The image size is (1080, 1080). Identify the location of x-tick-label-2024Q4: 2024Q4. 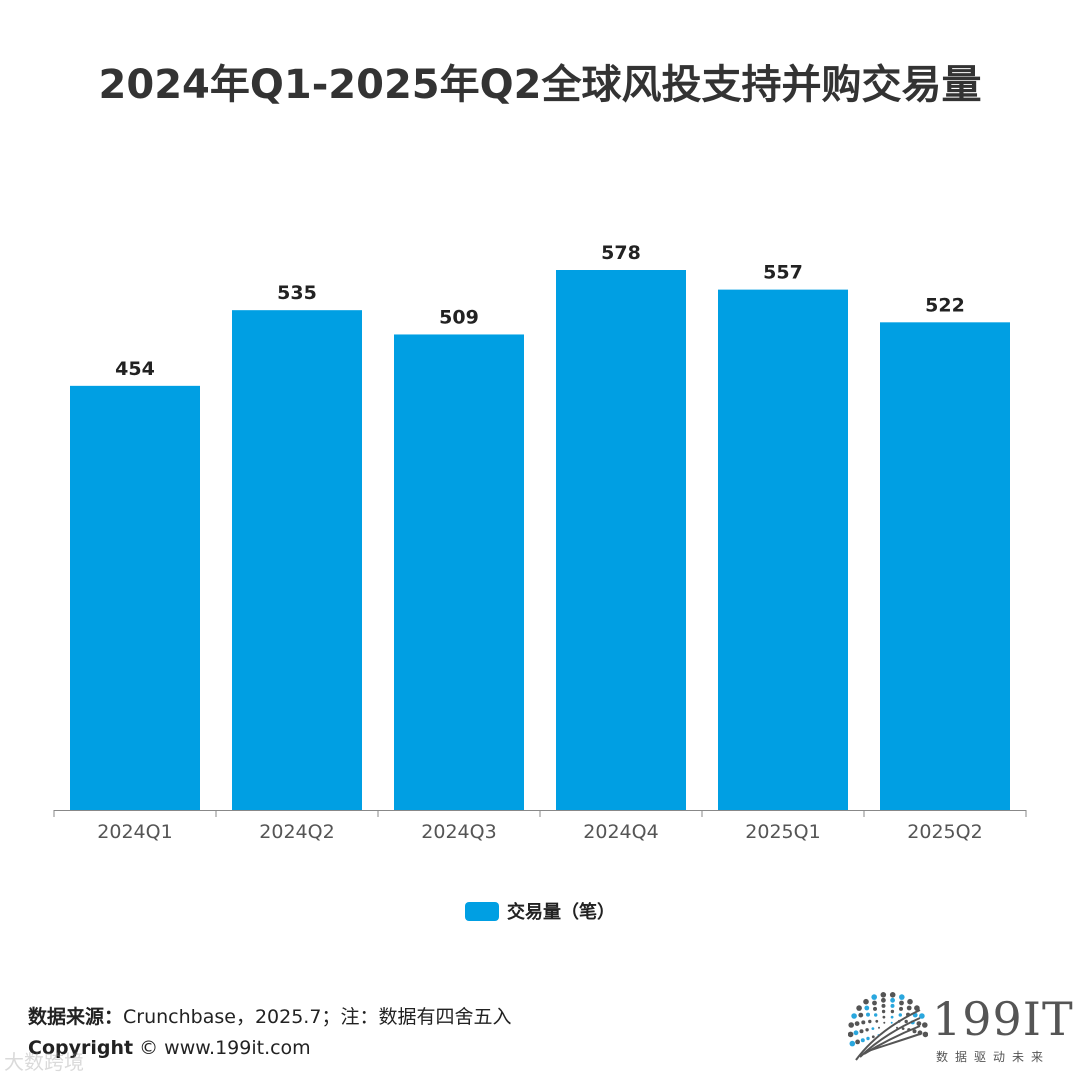
(620, 832).